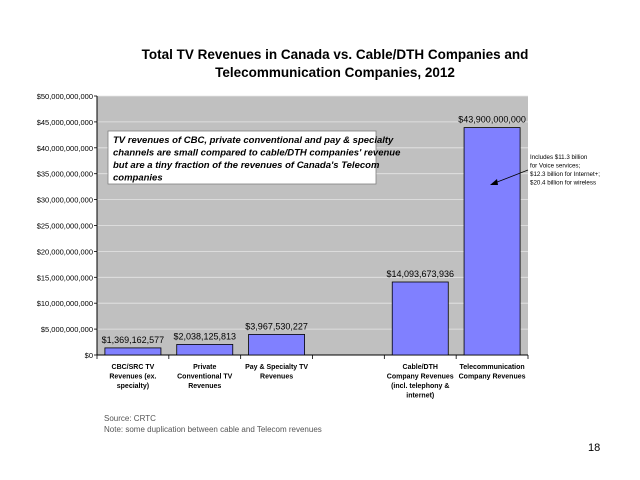 The image size is (640, 480). What do you see at coordinates (563, 183) in the screenshot?
I see `side-note-text: $20.4 billion for wireless` at bounding box center [563, 183].